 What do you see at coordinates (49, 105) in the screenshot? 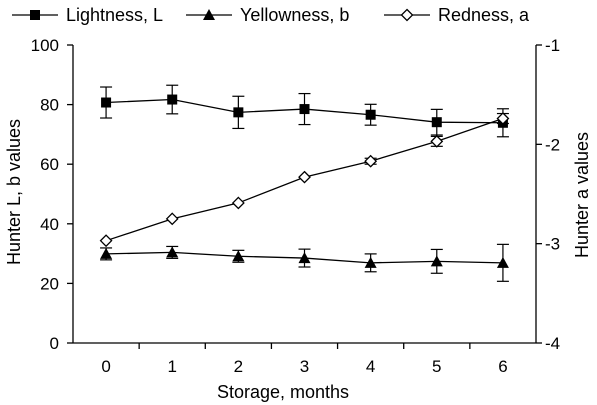
I see `y-tick-label: 80` at bounding box center [49, 105].